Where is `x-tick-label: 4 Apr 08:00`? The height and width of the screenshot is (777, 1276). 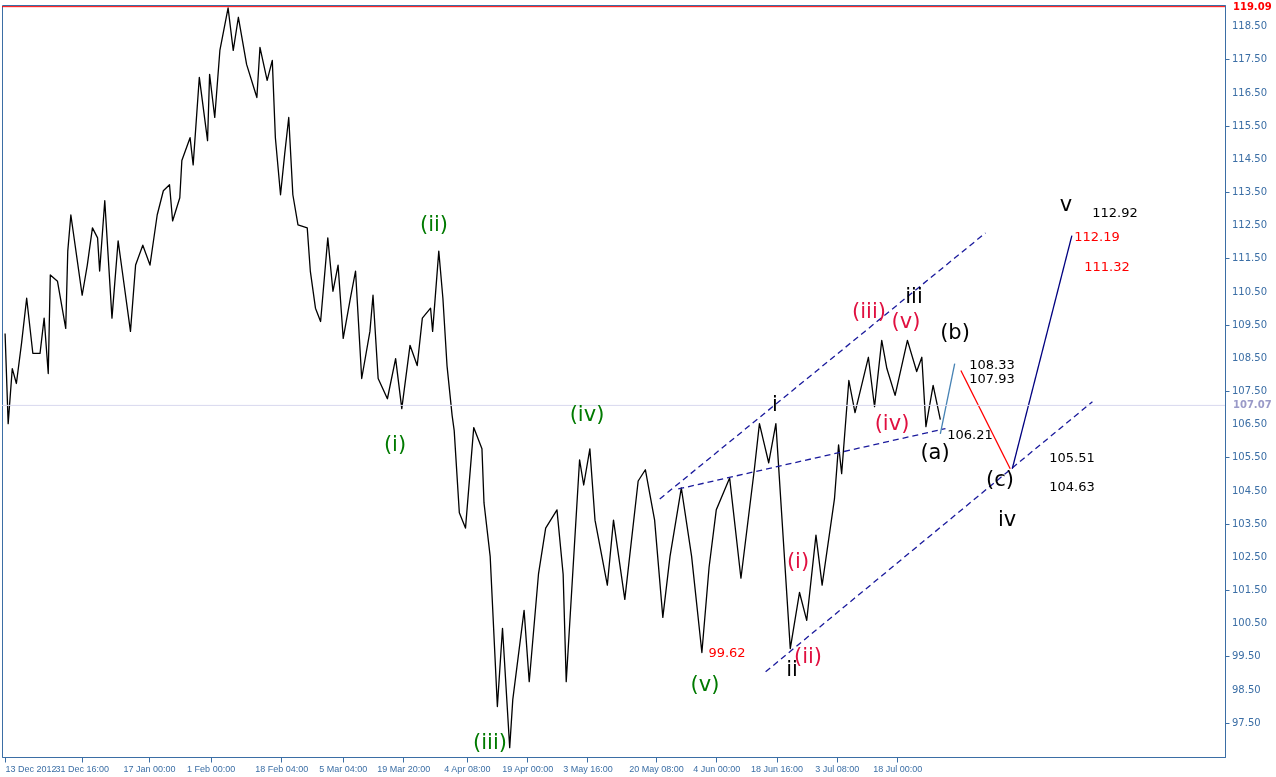 x-tick-label: 4 Apr 08:00 is located at coordinates (467, 768).